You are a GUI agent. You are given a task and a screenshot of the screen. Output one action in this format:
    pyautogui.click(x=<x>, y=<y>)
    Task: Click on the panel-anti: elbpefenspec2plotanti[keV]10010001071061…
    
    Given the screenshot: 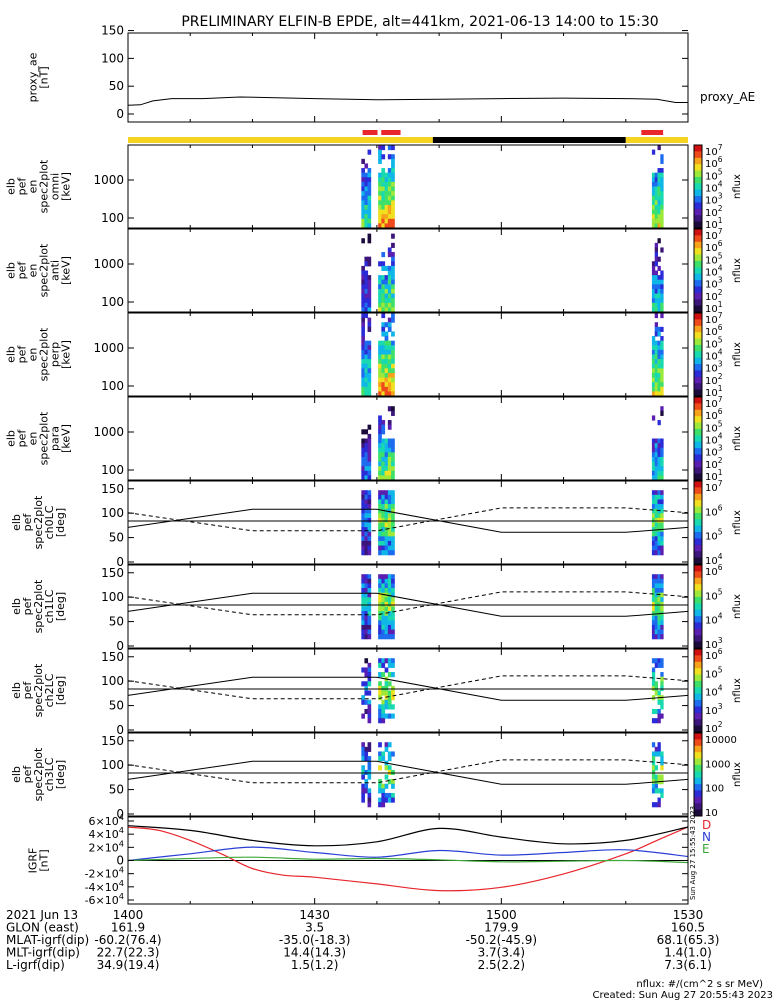 What is the action you would take?
    pyautogui.click(x=374, y=271)
    